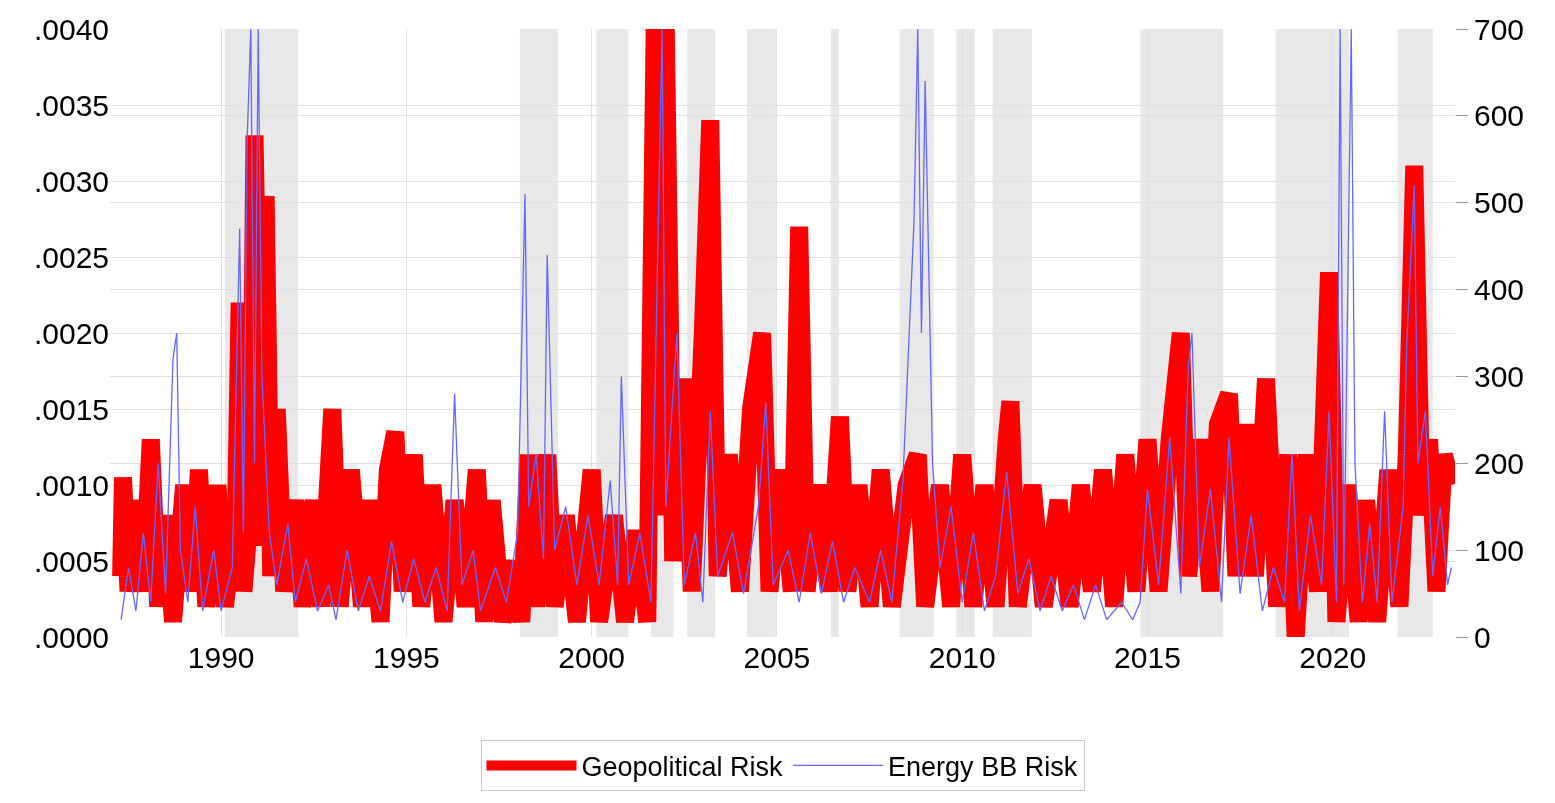  What do you see at coordinates (71, 257) in the screenshot?
I see `y-tick-label: .0025` at bounding box center [71, 257].